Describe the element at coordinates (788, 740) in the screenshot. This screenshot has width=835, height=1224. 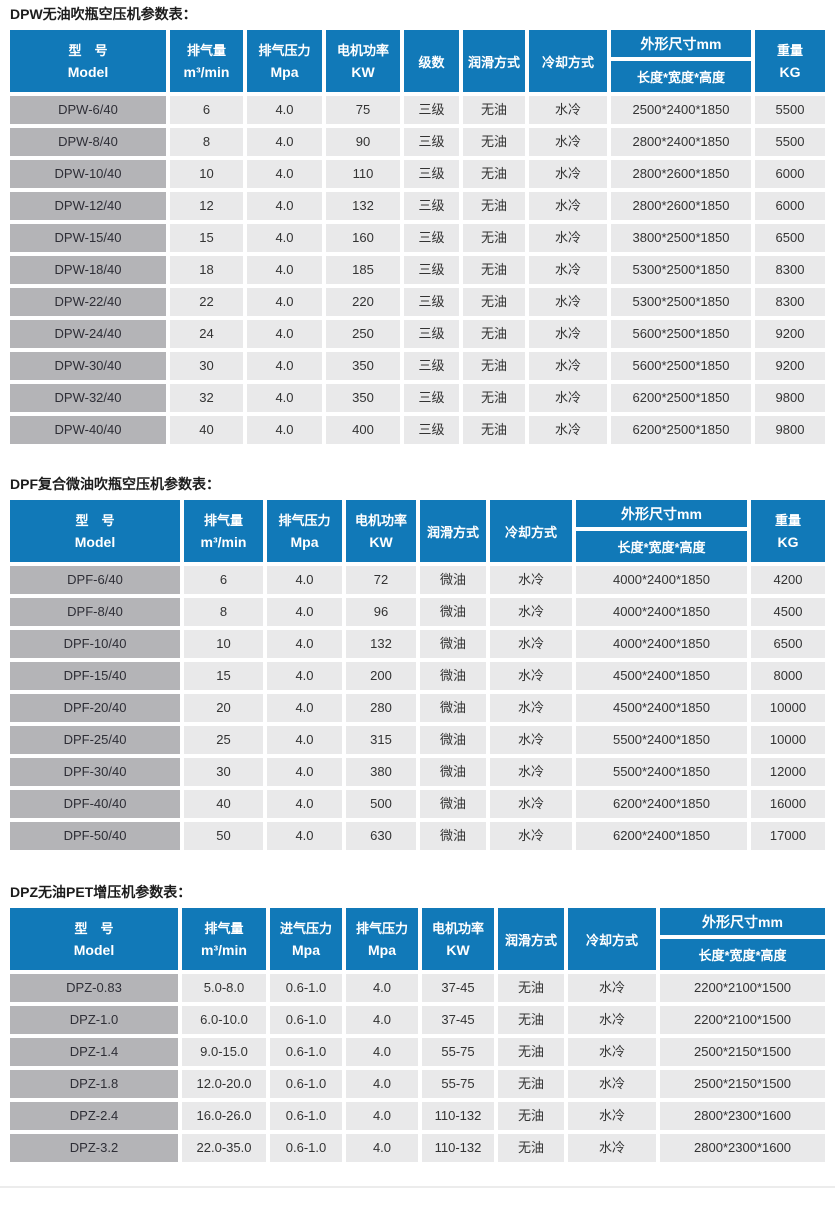
I see `table-cell: 10000` at that location.